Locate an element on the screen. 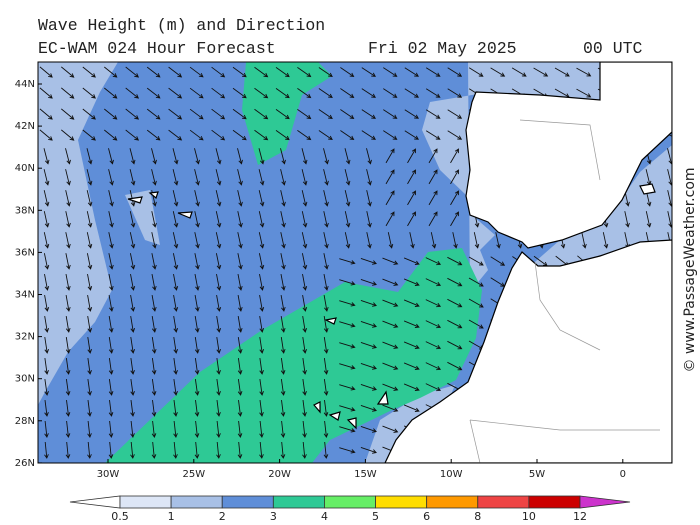 Image resolution: width=700 pixels, height=525 pixels. colorbar-label: 5 is located at coordinates (375, 516).